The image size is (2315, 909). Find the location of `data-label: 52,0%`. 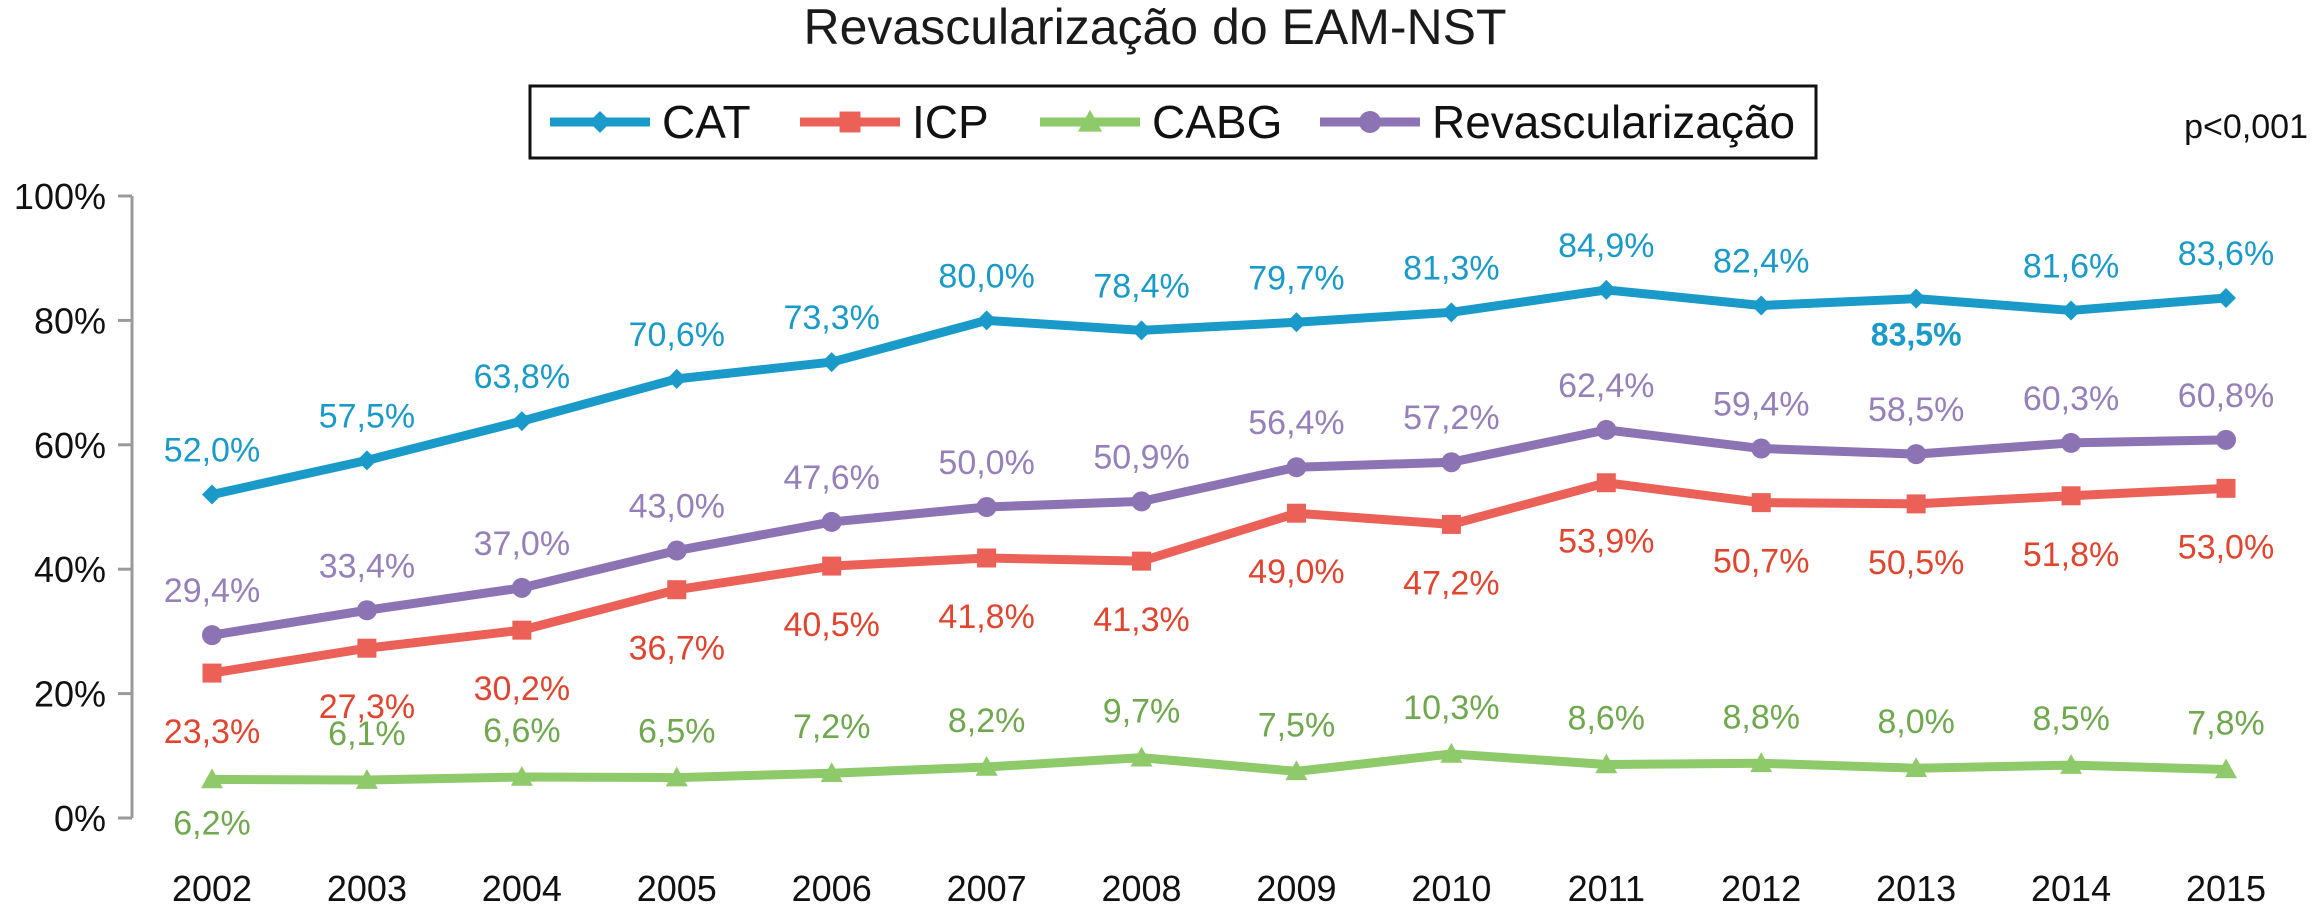

data-label: 52,0% is located at coordinates (212, 451).